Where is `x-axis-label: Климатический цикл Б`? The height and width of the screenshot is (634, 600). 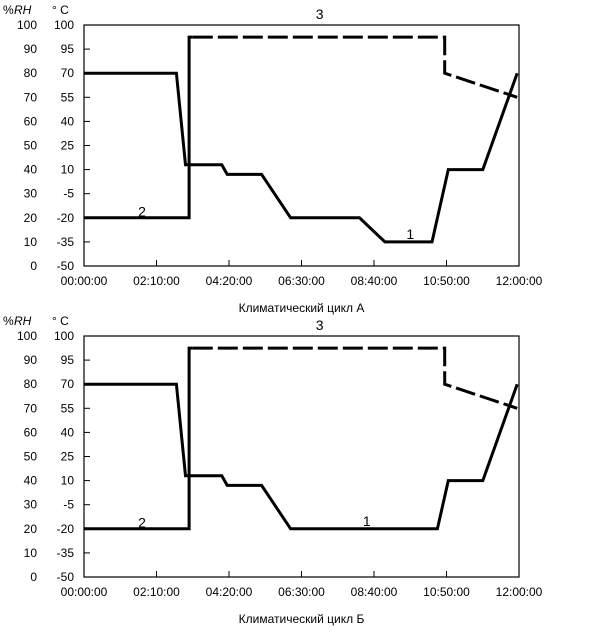
x-axis-label: Климатический цикл Б is located at coordinates (302, 619).